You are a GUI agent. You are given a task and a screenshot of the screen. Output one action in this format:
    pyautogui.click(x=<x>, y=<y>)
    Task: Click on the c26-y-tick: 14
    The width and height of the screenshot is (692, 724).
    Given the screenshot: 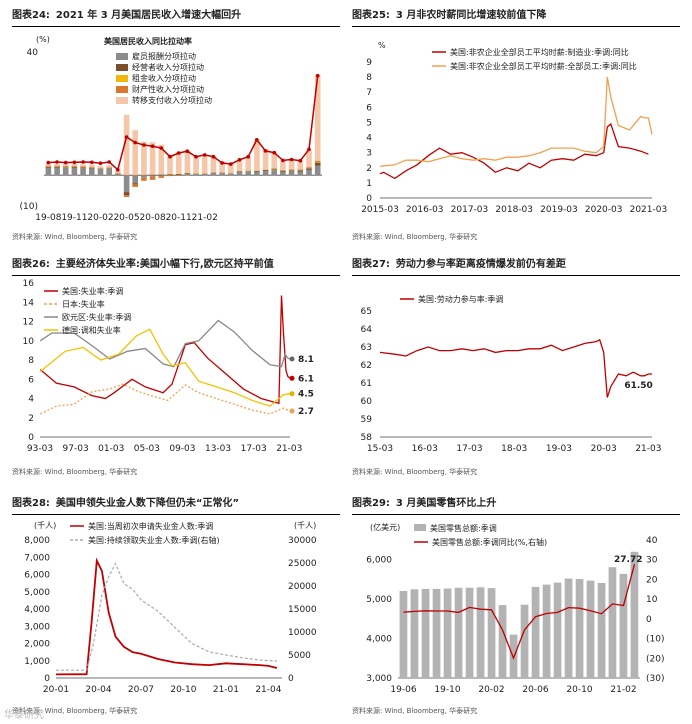 What is the action you would take?
    pyautogui.click(x=29, y=303)
    